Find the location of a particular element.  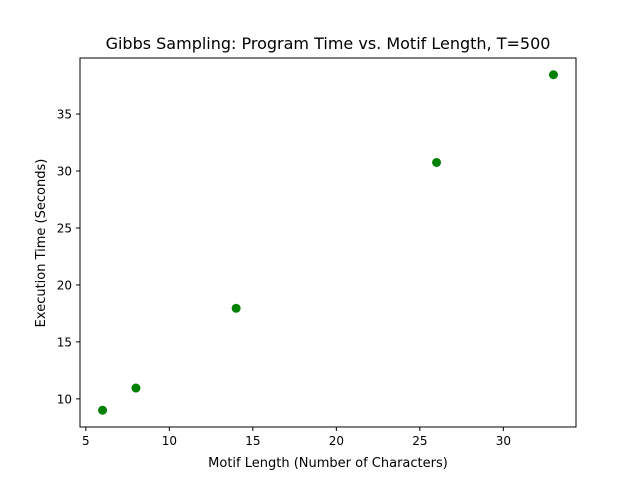

x-tick-label: 5 is located at coordinates (86, 441).